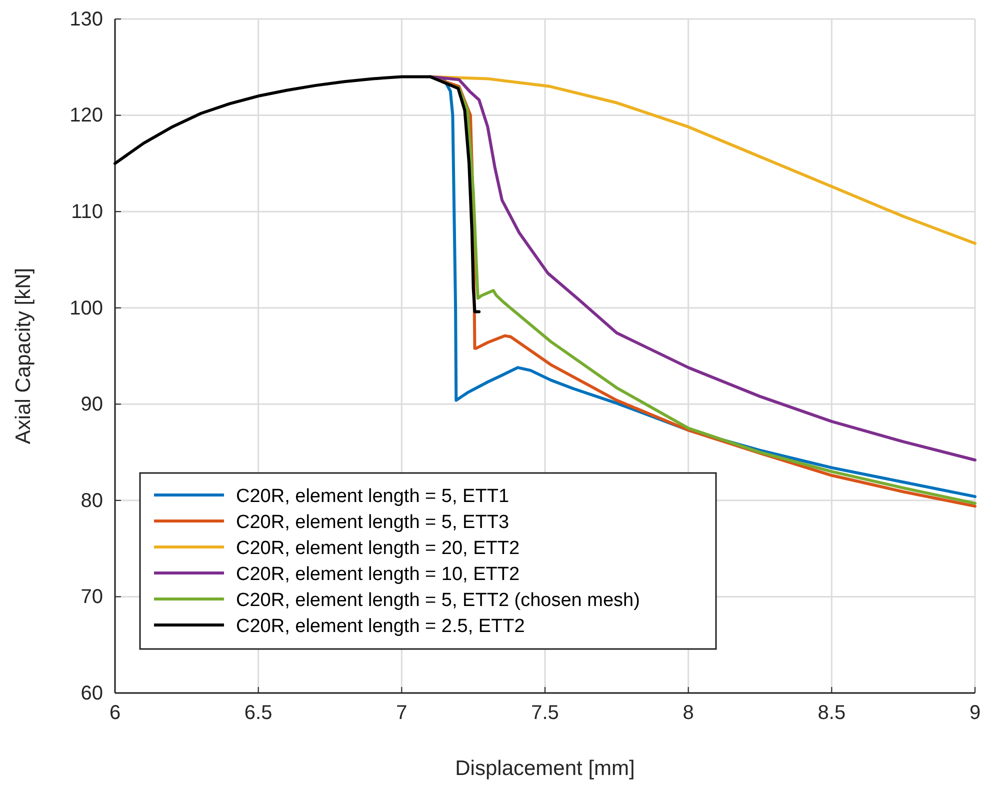  What do you see at coordinates (91, 693) in the screenshot?
I see `y-tick-label: 60` at bounding box center [91, 693].